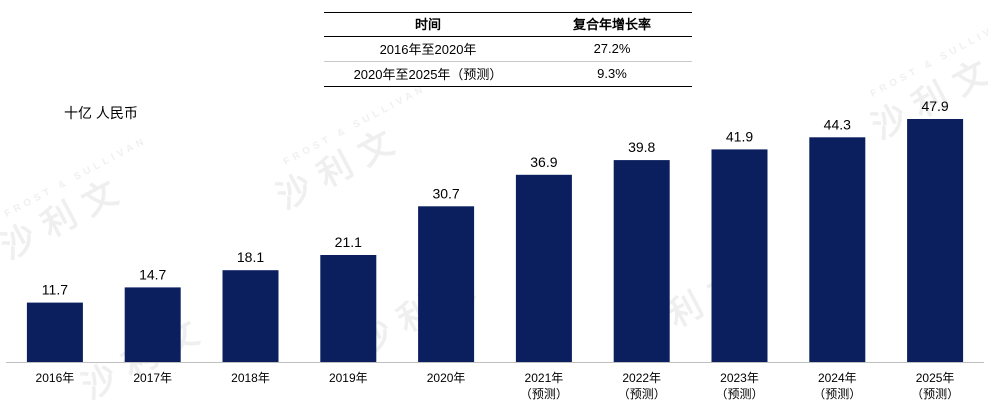 This screenshot has height=409, width=988. Describe the element at coordinates (935, 240) in the screenshot. I see `bar-2025年` at that location.